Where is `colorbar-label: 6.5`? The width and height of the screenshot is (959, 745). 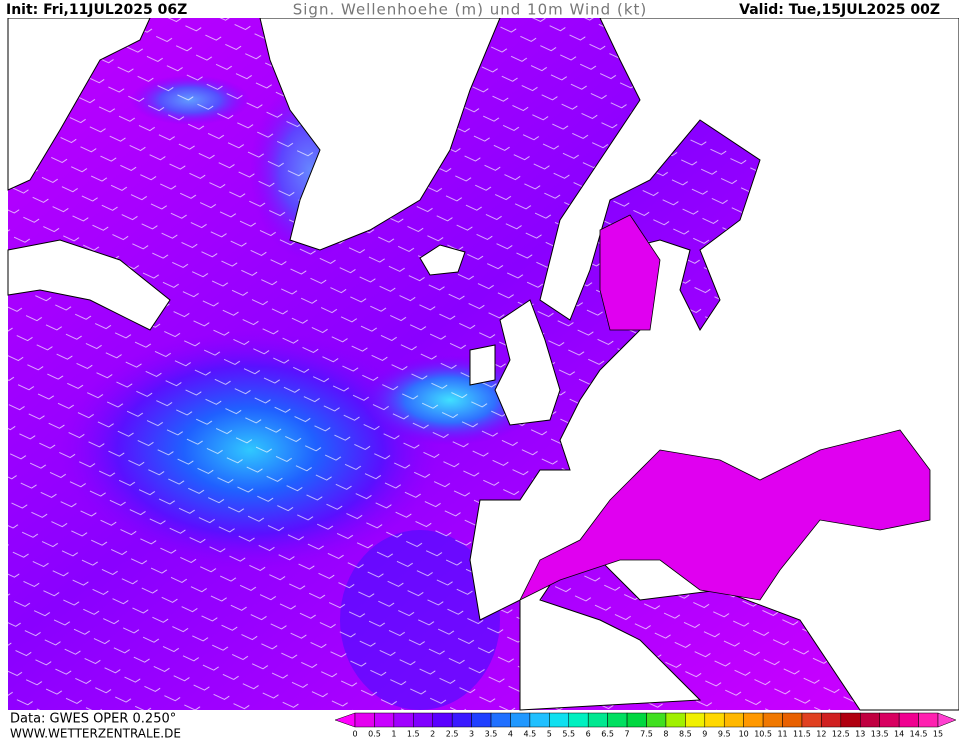
colorbar-label: 6.5 is located at coordinates (607, 734).